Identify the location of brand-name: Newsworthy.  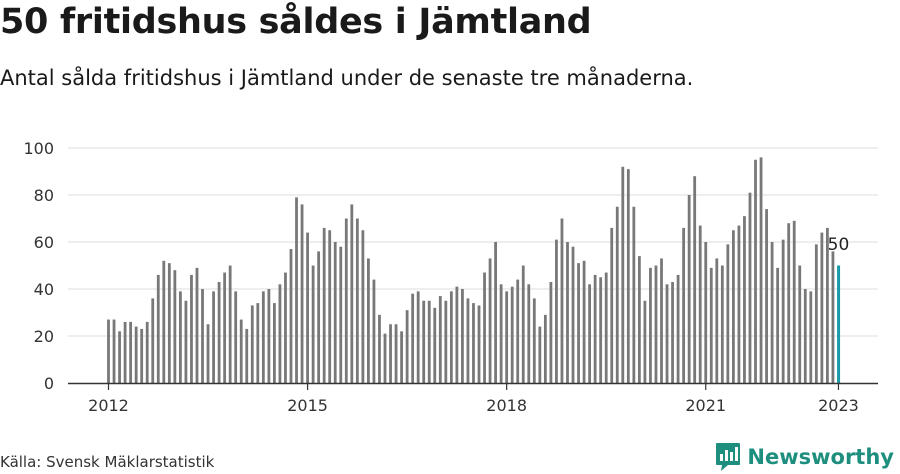
(820, 457).